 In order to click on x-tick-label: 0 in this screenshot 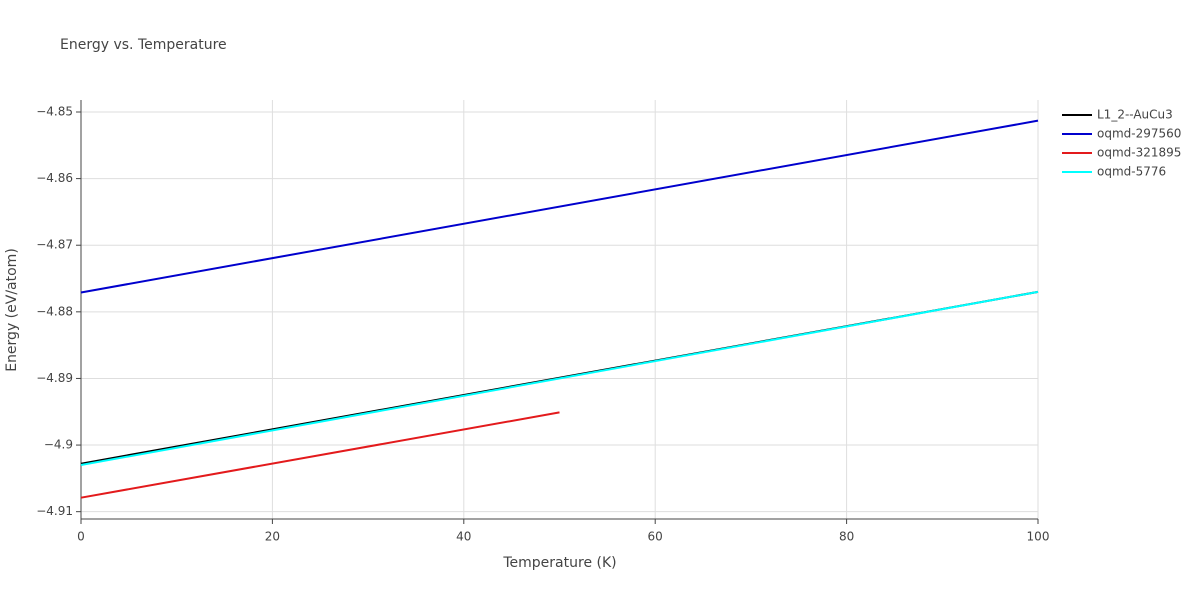, I will do `click(81, 537)`.